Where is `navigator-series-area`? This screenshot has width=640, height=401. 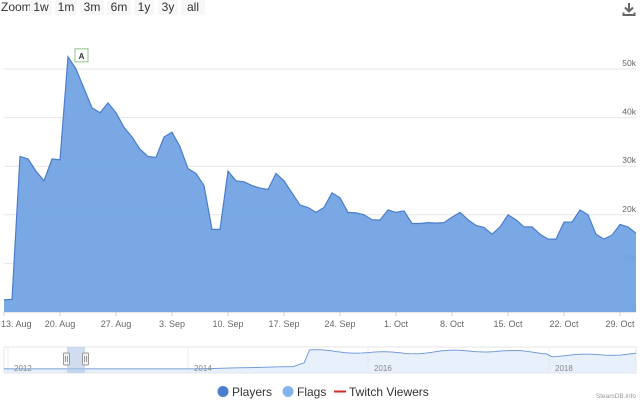 navigator-series-area is located at coordinates (320, 361).